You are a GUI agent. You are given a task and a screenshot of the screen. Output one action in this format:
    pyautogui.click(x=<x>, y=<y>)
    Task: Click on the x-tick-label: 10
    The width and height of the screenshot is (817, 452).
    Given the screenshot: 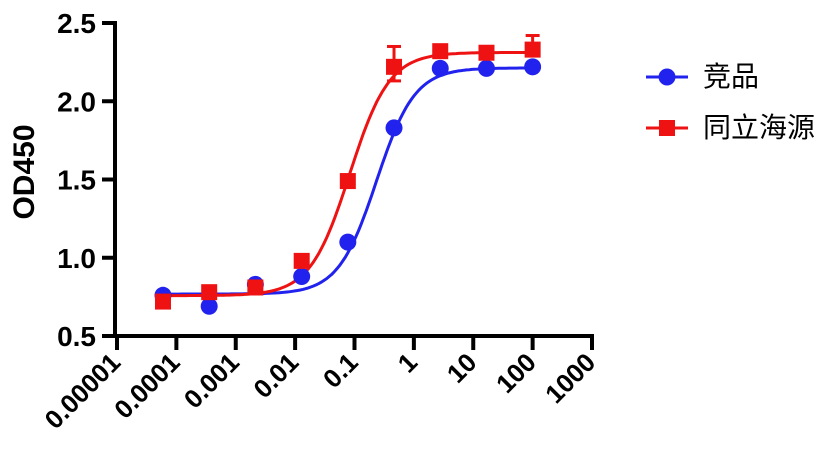 What is the action you would take?
    pyautogui.click(x=462, y=368)
    